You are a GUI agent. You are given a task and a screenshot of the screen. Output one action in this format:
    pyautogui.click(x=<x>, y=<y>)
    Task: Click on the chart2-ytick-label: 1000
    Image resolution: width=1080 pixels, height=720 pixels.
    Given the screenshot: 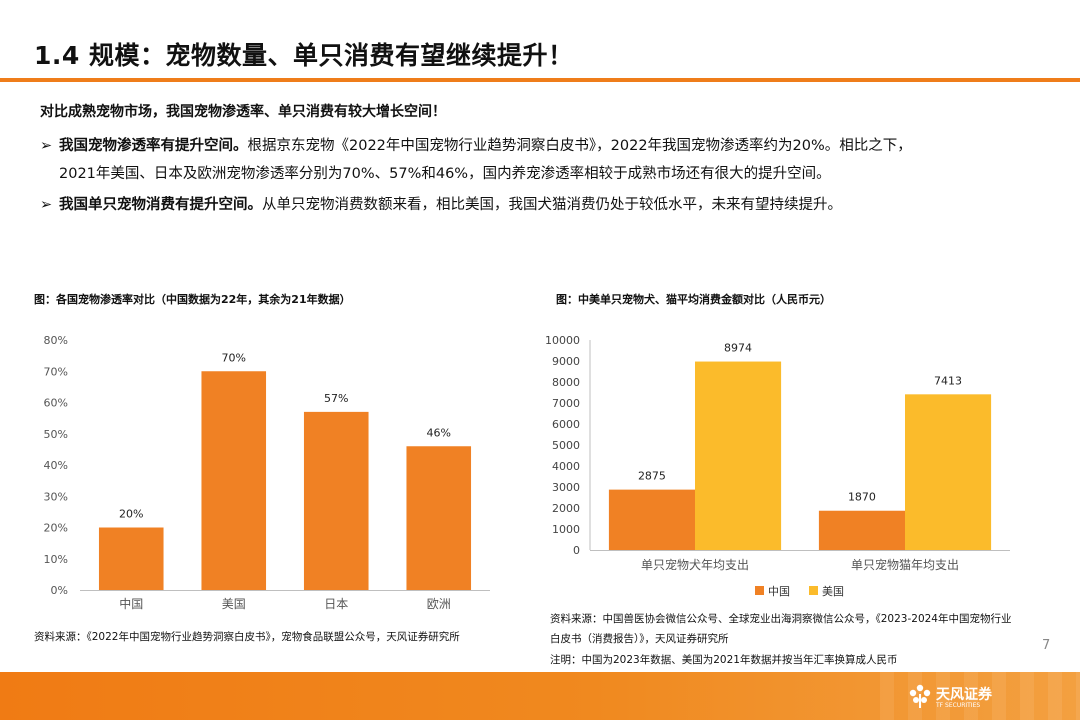 What is the action you would take?
    pyautogui.click(x=566, y=529)
    